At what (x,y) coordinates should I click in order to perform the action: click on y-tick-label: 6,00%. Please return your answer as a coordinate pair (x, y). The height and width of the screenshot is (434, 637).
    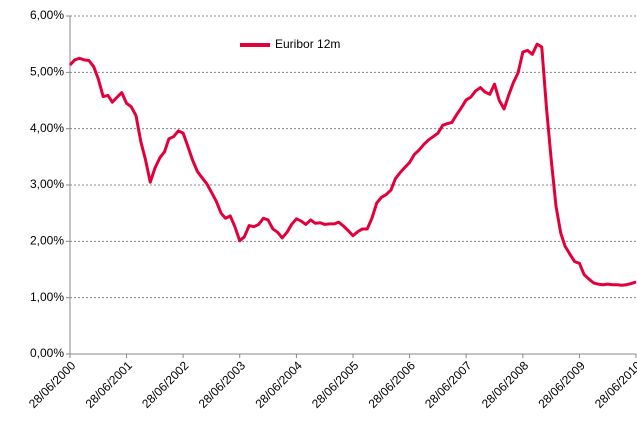
    Looking at the image, I should click on (47, 15).